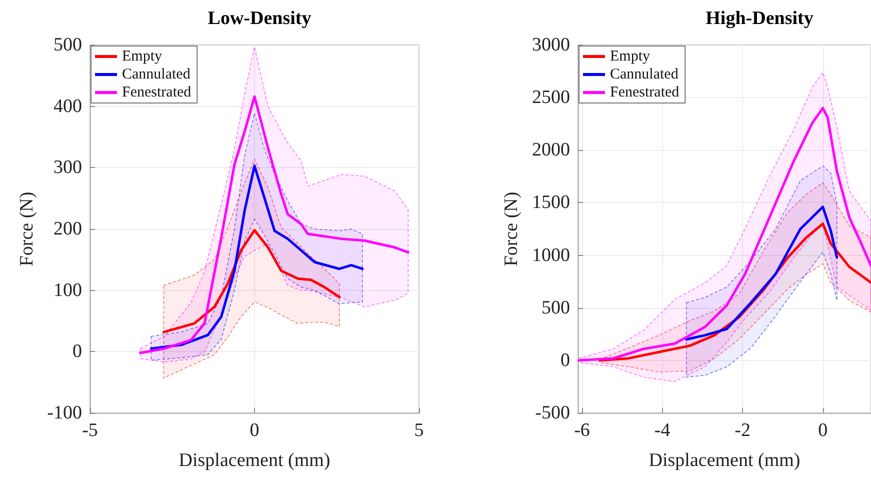  I want to click on y-tick-label: -100, so click(64, 413).